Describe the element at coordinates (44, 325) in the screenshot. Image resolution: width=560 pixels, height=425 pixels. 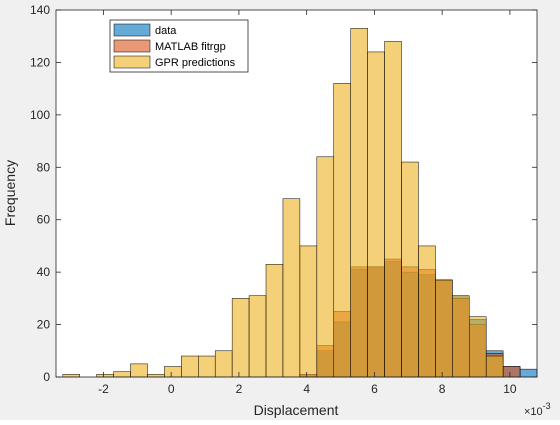
I see `y-tick-label: 20` at that location.